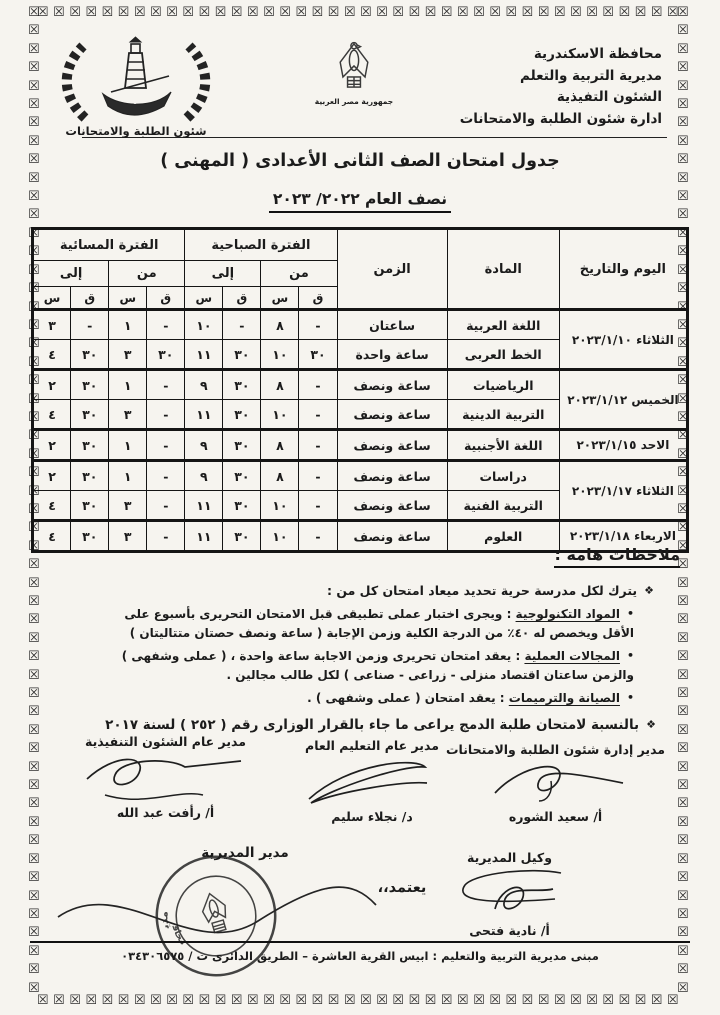 This screenshot has height=1015, width=720. Describe the element at coordinates (136, 87) in the screenshot. I see `students-affairs-emblem: شئون الطلبة والامتحانات` at that location.